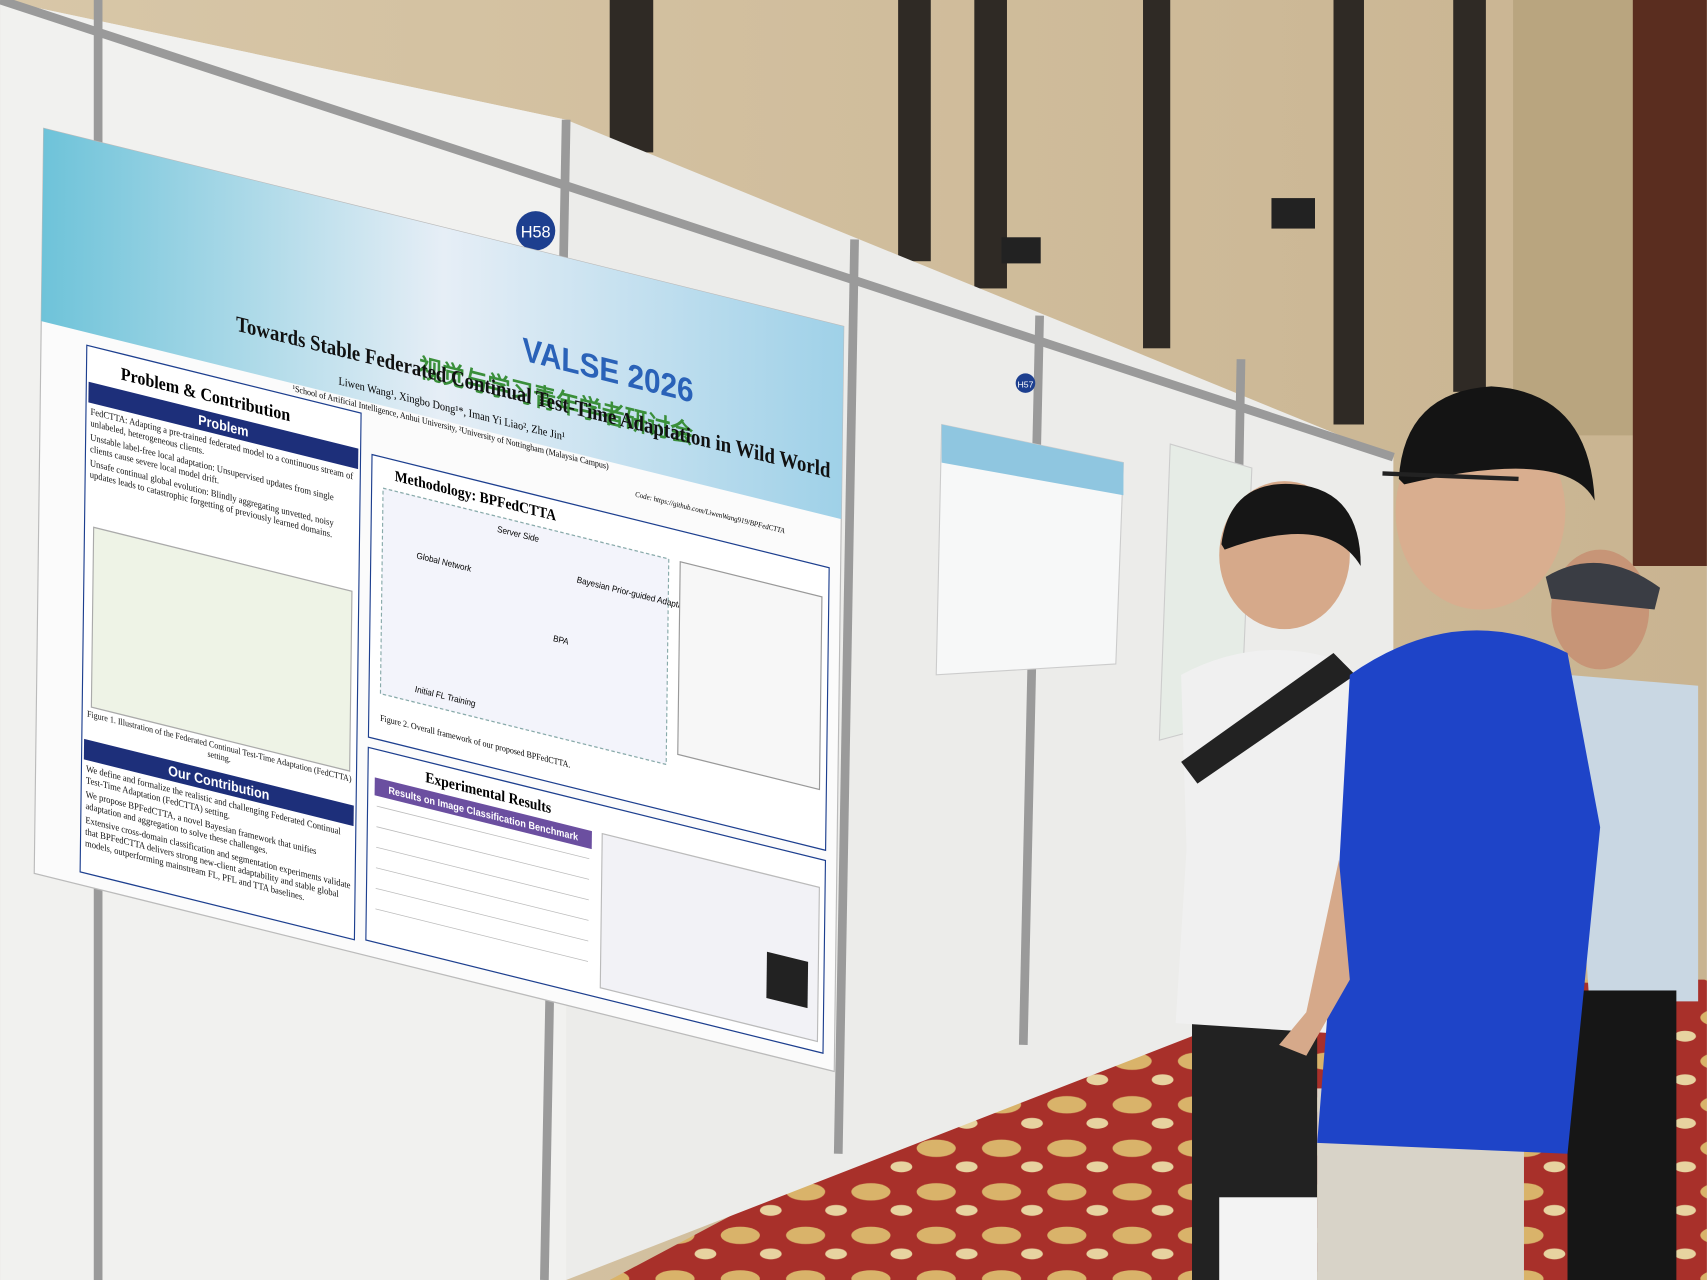 The height and width of the screenshot is (1280, 1707). I want to click on booth-label: H58, so click(536, 232).